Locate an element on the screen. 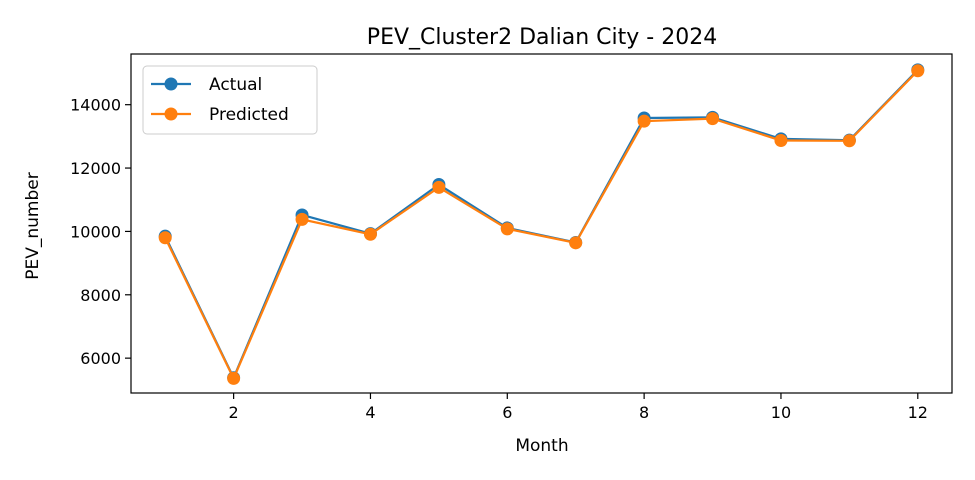 The width and height of the screenshot is (975, 480). legend-label: Predicted is located at coordinates (249, 115).